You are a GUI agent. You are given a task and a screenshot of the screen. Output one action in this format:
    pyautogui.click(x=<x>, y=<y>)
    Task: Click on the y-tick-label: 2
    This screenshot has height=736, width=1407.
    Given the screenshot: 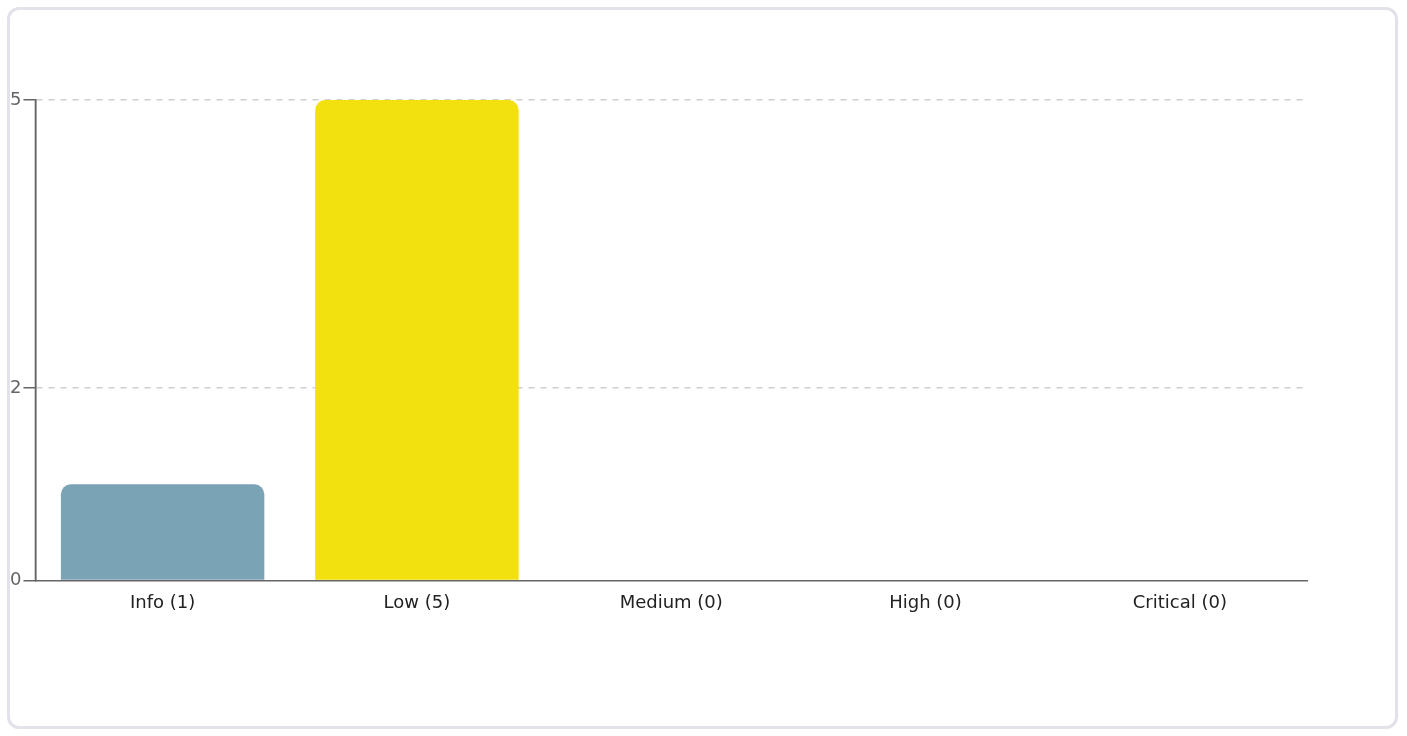 What is the action you would take?
    pyautogui.click(x=16, y=386)
    